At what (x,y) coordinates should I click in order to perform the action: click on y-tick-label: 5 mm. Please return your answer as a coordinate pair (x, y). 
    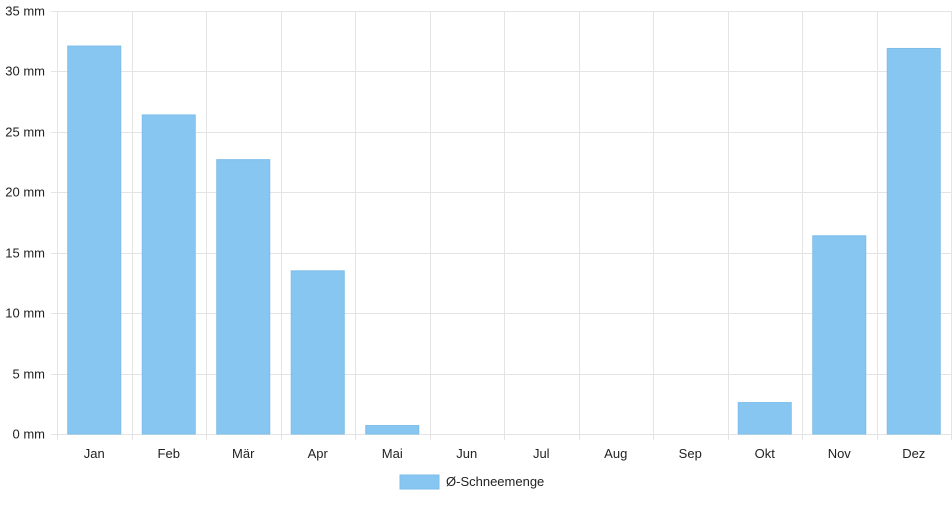
    Looking at the image, I should click on (29, 374).